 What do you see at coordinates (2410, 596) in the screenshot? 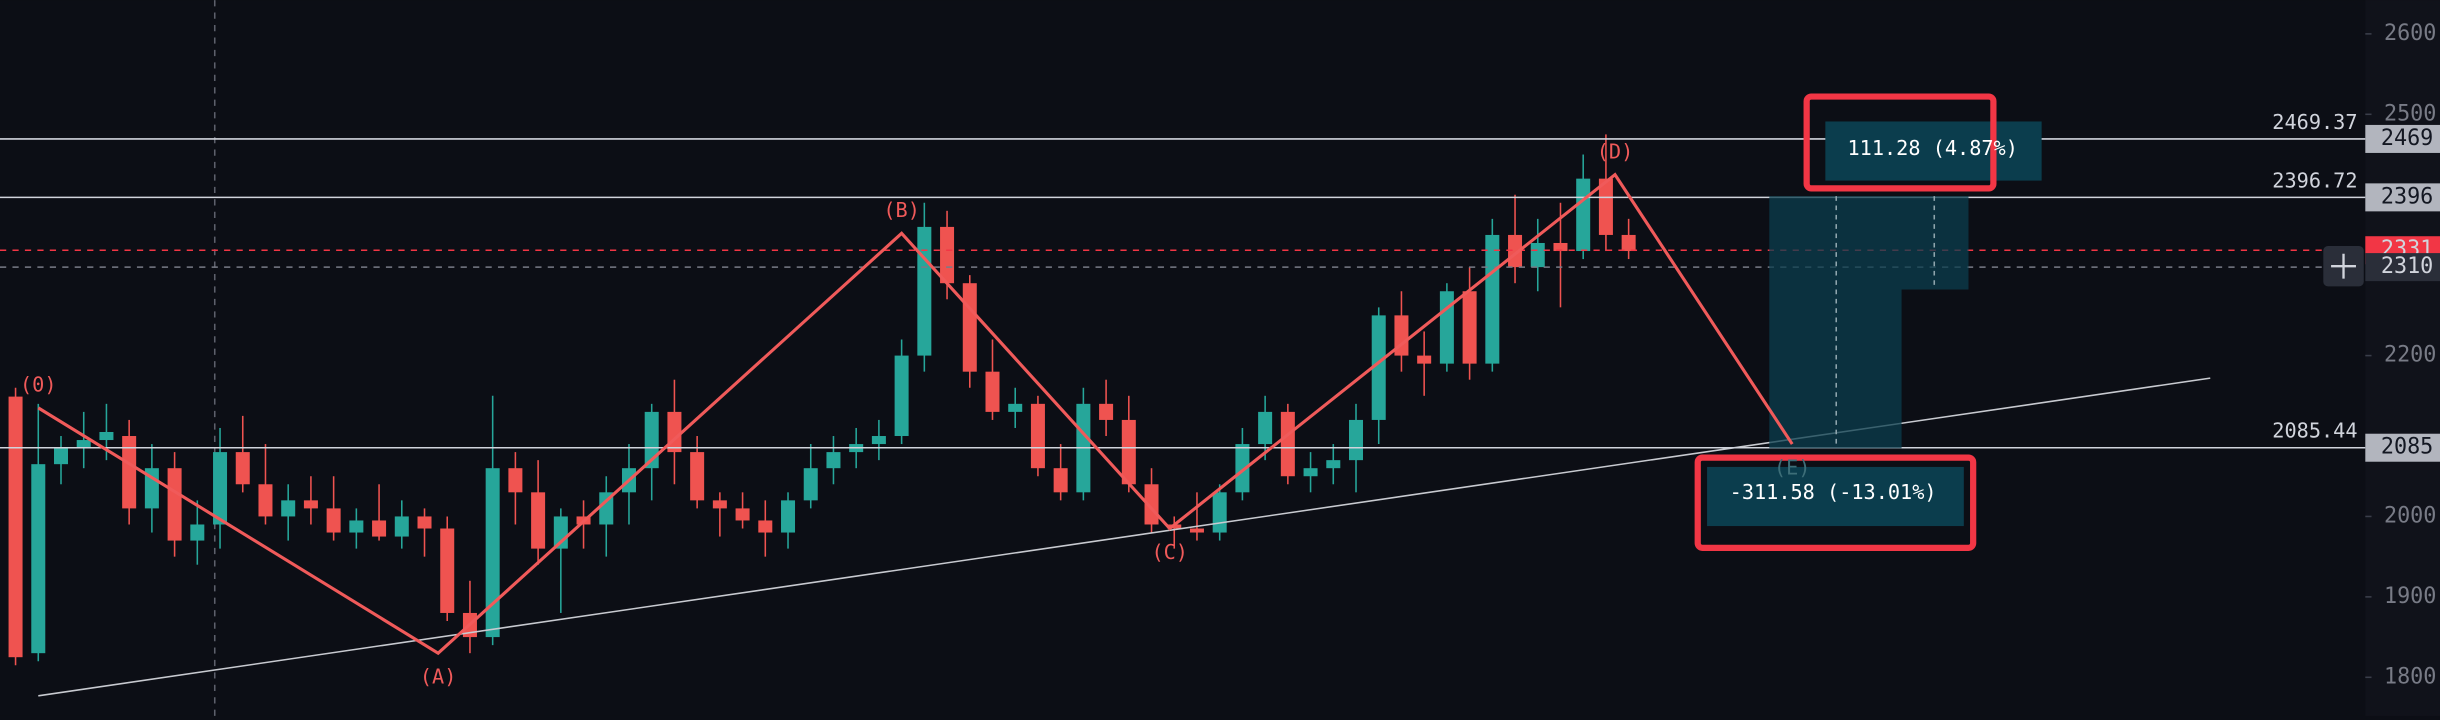
I see `y-tick-label: 1900` at bounding box center [2410, 596].